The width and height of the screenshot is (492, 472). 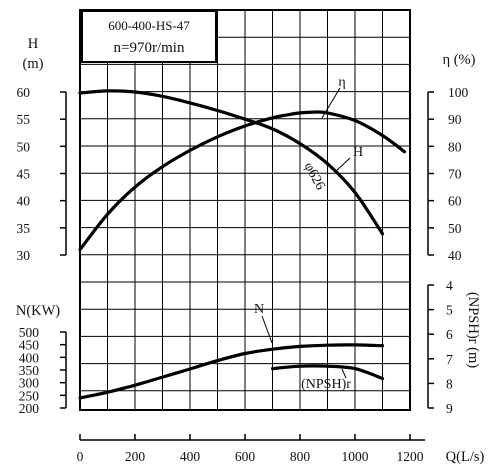 I want to click on efficiency-tick-label: 40, so click(x=455, y=255).